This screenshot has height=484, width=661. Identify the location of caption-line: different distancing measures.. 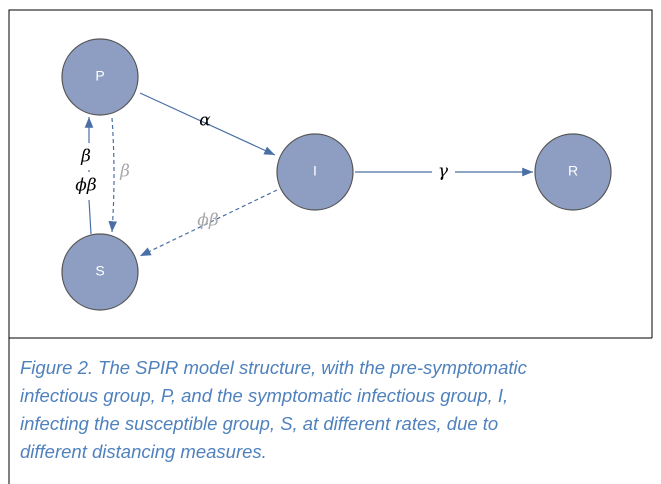
(143, 451).